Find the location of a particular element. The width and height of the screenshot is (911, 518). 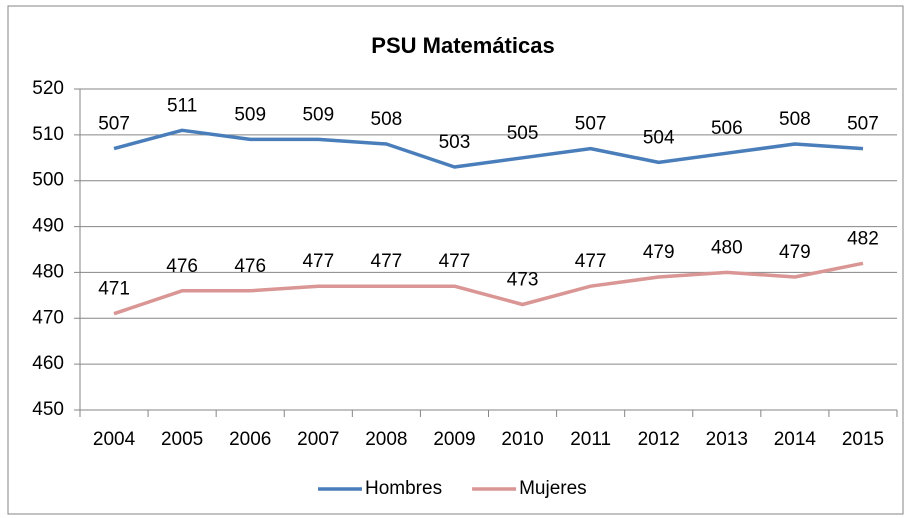

x-tick-label: 2007 is located at coordinates (318, 439).